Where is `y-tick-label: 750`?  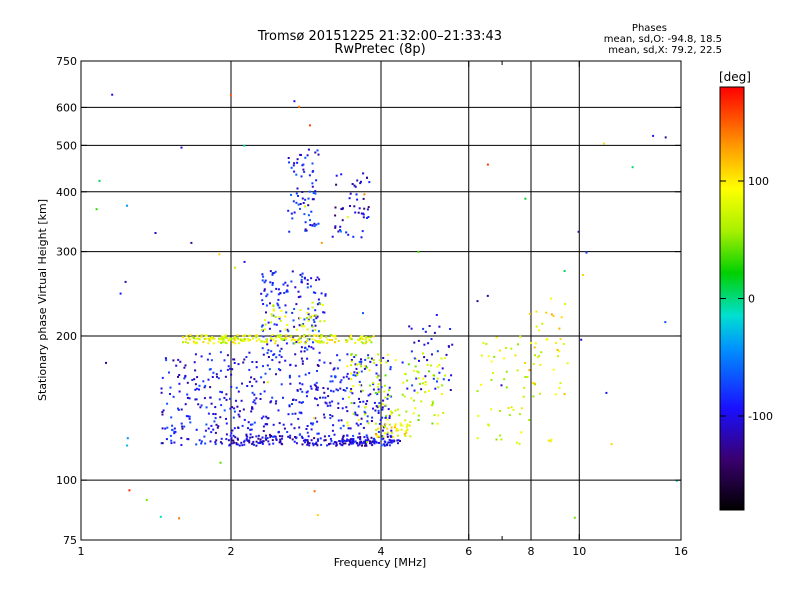
y-tick-label: 750 is located at coordinates (66, 61).